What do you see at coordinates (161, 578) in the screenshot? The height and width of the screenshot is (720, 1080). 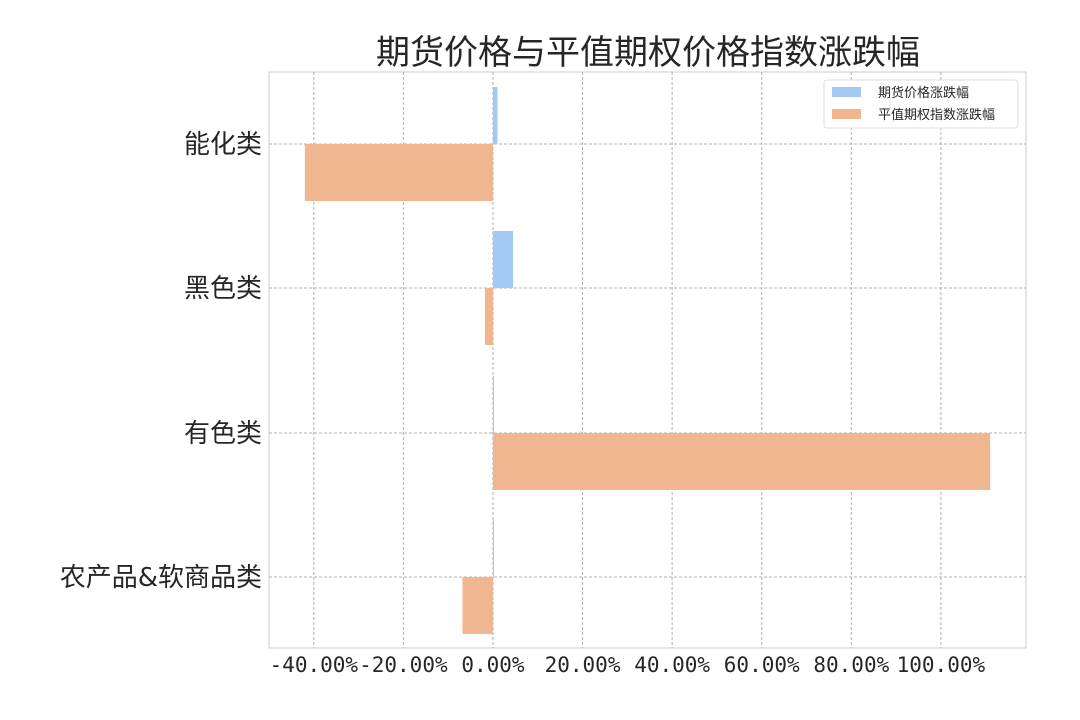 I see `category-label: 农产品&软商品类` at bounding box center [161, 578].